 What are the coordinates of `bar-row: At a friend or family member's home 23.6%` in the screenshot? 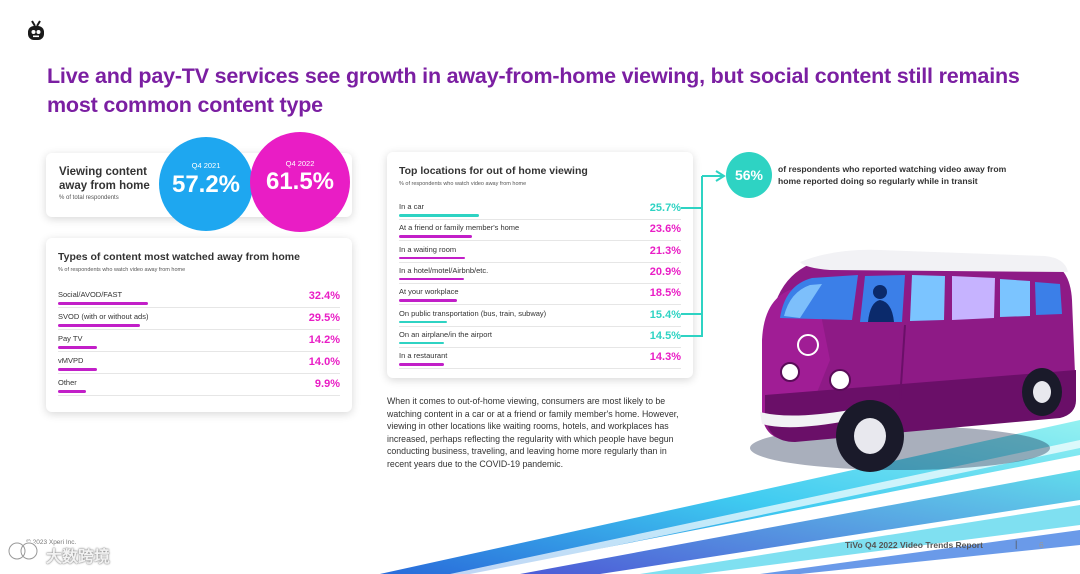 It's located at (540, 232).